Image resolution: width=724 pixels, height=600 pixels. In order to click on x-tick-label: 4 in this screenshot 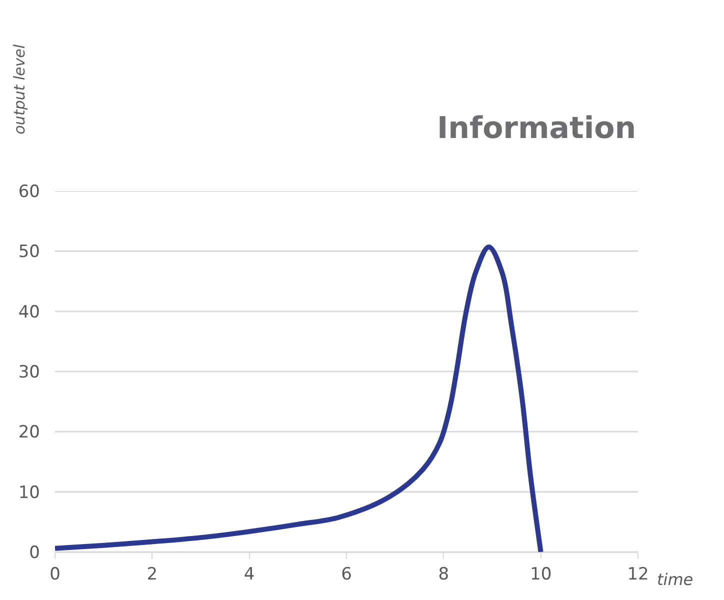, I will do `click(249, 574)`.